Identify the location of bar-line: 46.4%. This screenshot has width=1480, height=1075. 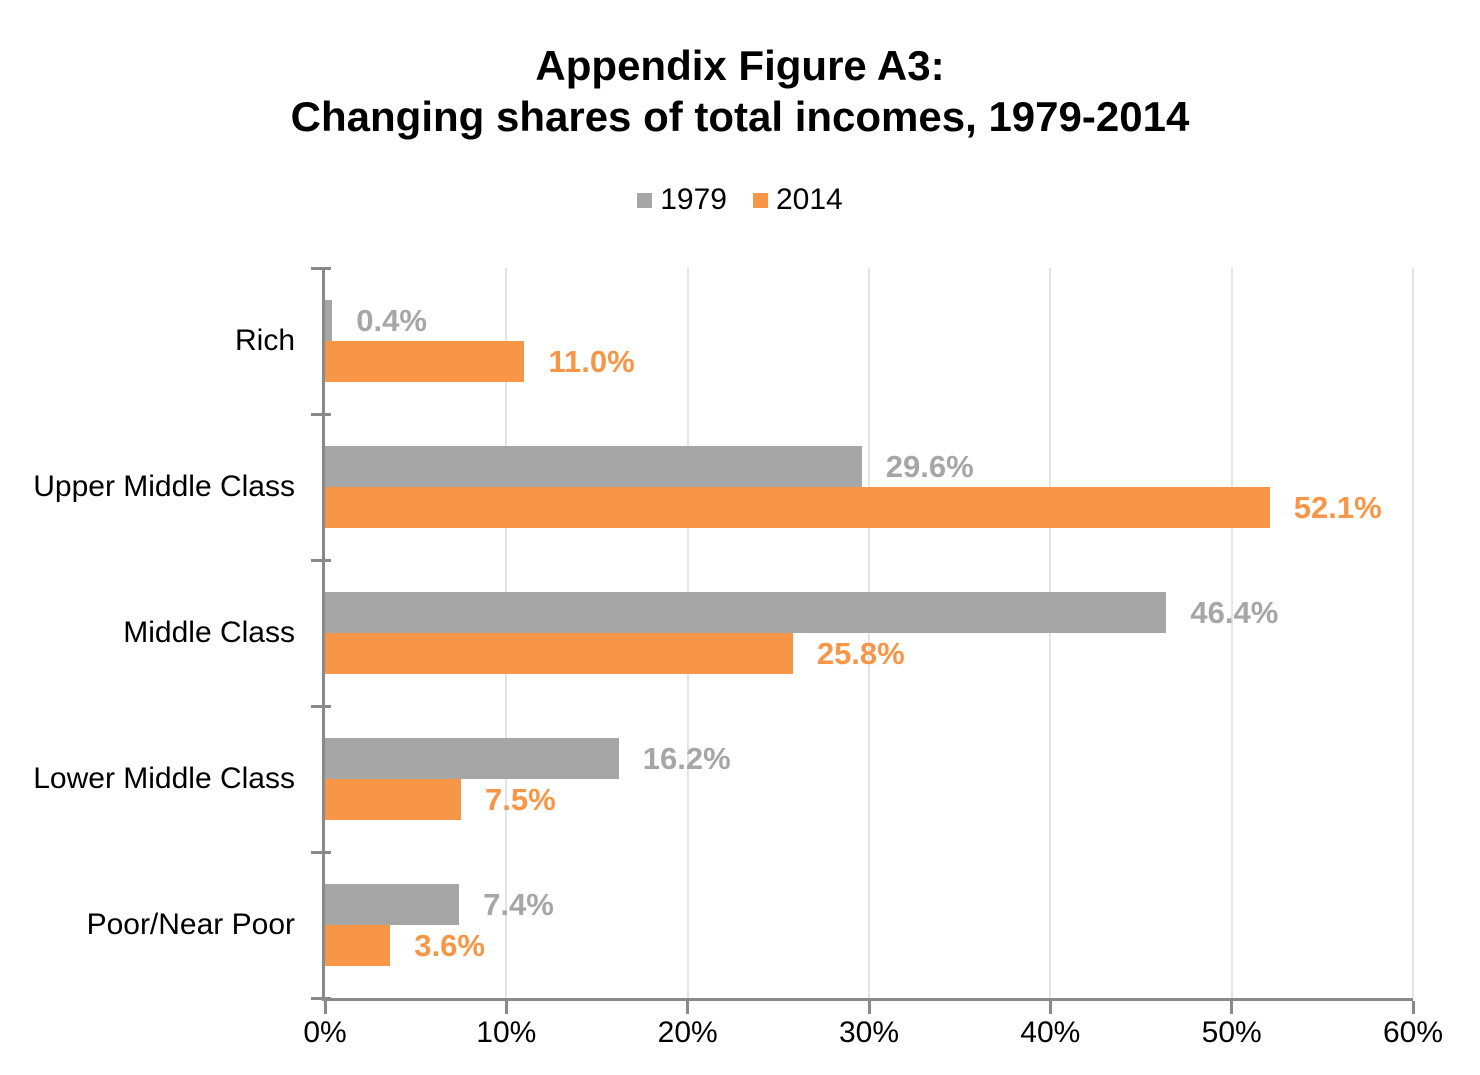
(869, 612).